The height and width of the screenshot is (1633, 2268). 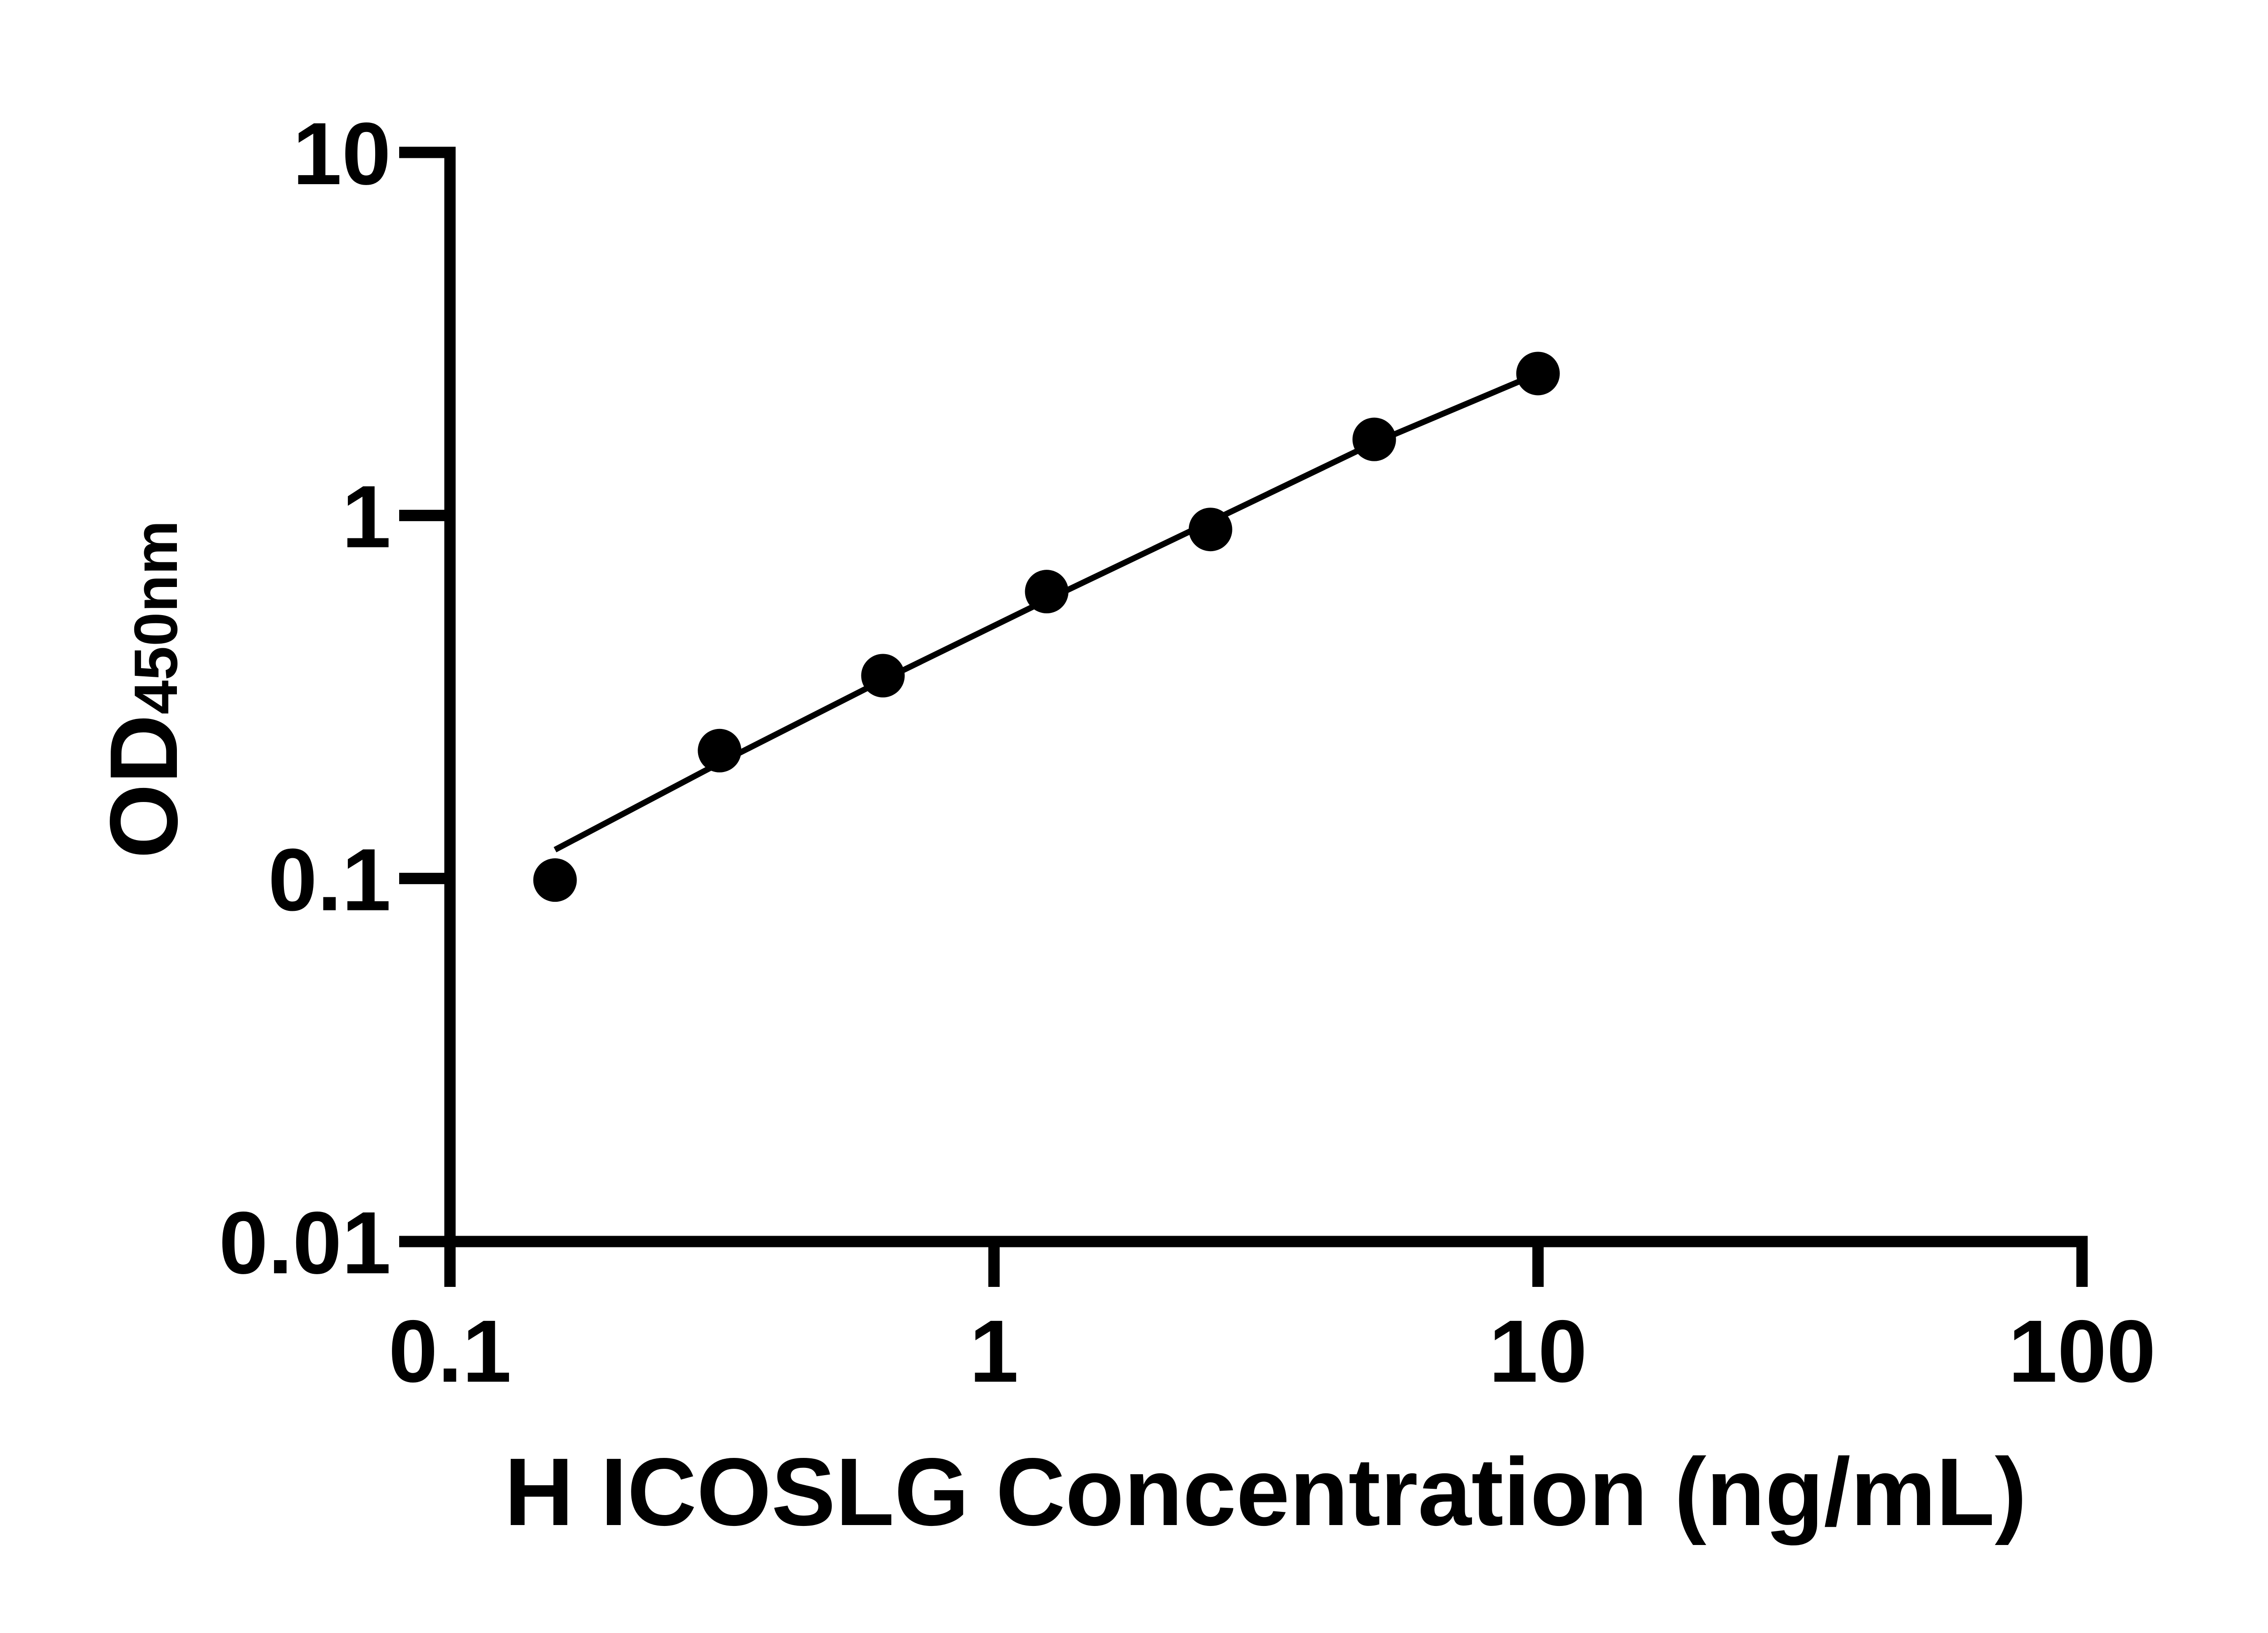 I want to click on y-tick-label-10: 10, so click(x=342, y=153).